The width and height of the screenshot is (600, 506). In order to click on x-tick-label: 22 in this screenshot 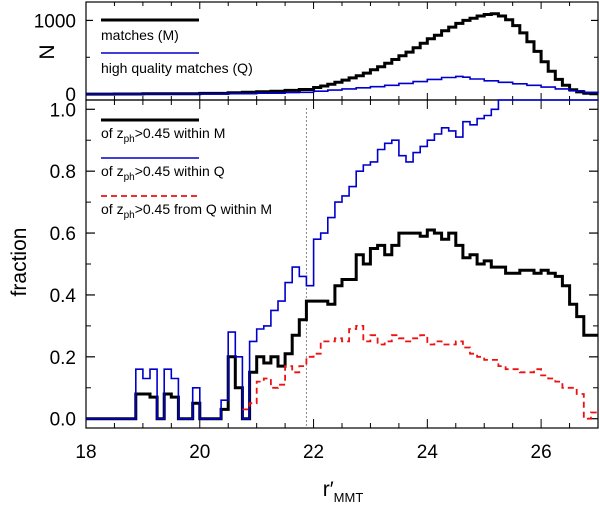, I will do `click(313, 452)`.